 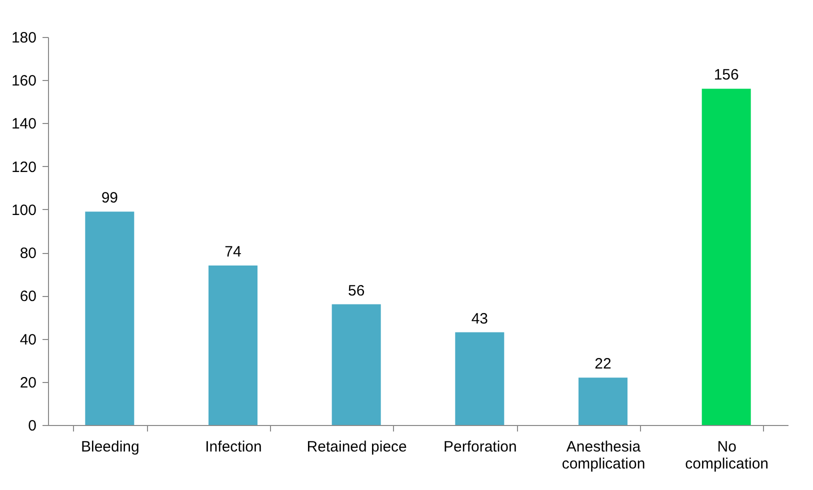 I want to click on y-tick-label: 20, so click(x=28, y=383).